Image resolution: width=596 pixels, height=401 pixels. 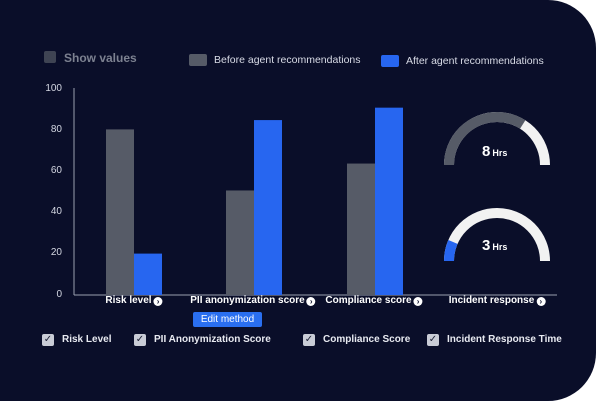 I want to click on legend-swatch-before, so click(x=198, y=60).